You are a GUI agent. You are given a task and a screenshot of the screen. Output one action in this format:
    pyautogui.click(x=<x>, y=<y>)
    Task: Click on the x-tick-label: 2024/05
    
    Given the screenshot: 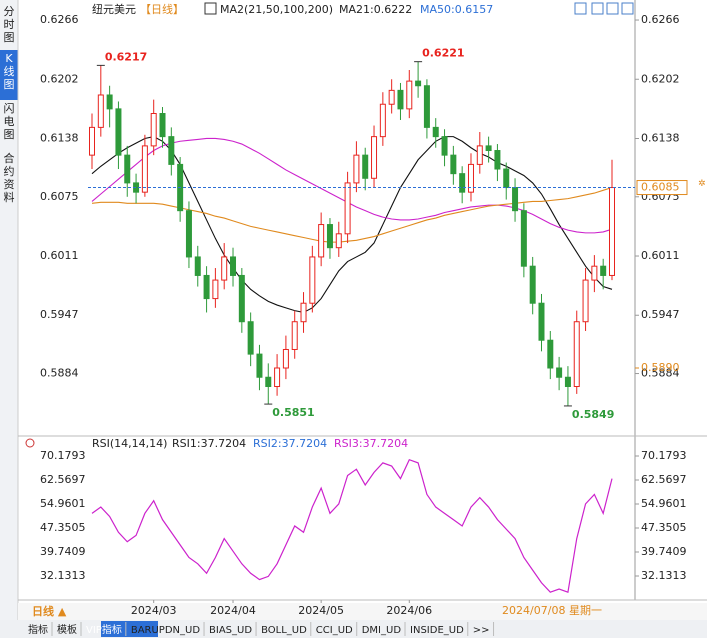 What is the action you would take?
    pyautogui.click(x=321, y=610)
    